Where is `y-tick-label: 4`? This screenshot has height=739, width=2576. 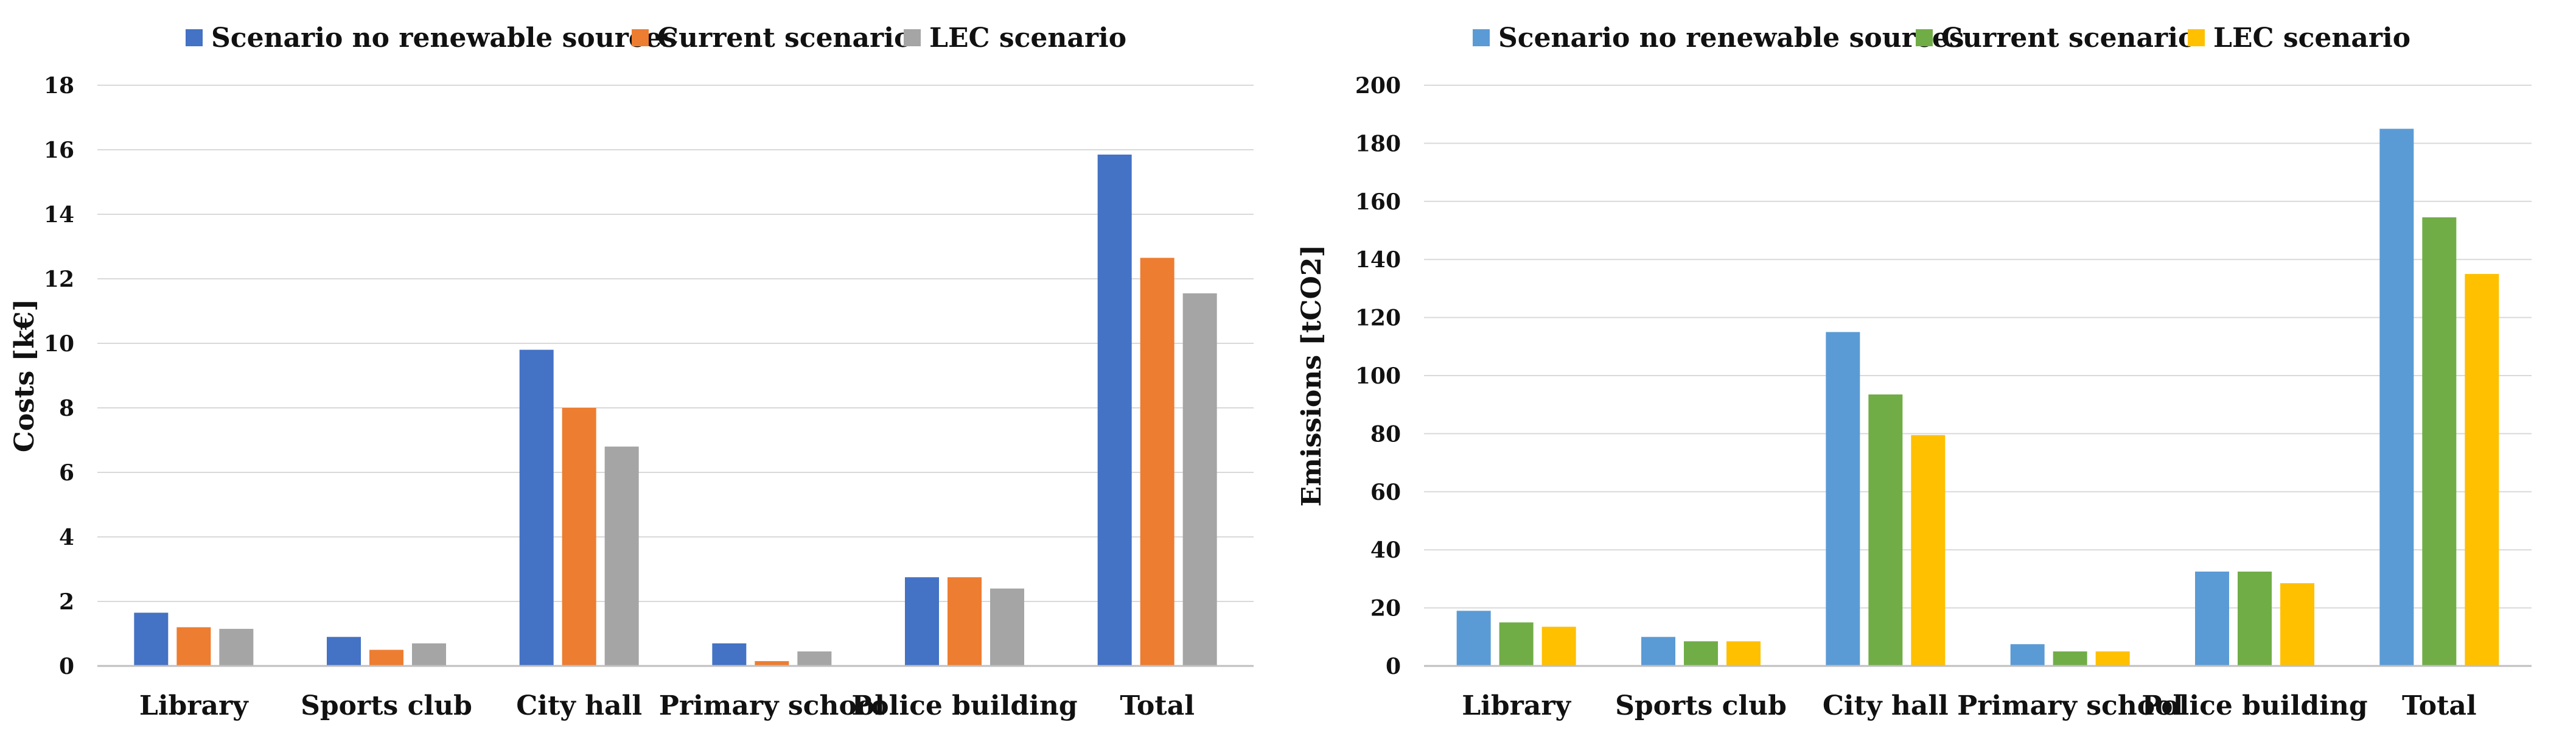 y-tick-label: 4 is located at coordinates (66, 537).